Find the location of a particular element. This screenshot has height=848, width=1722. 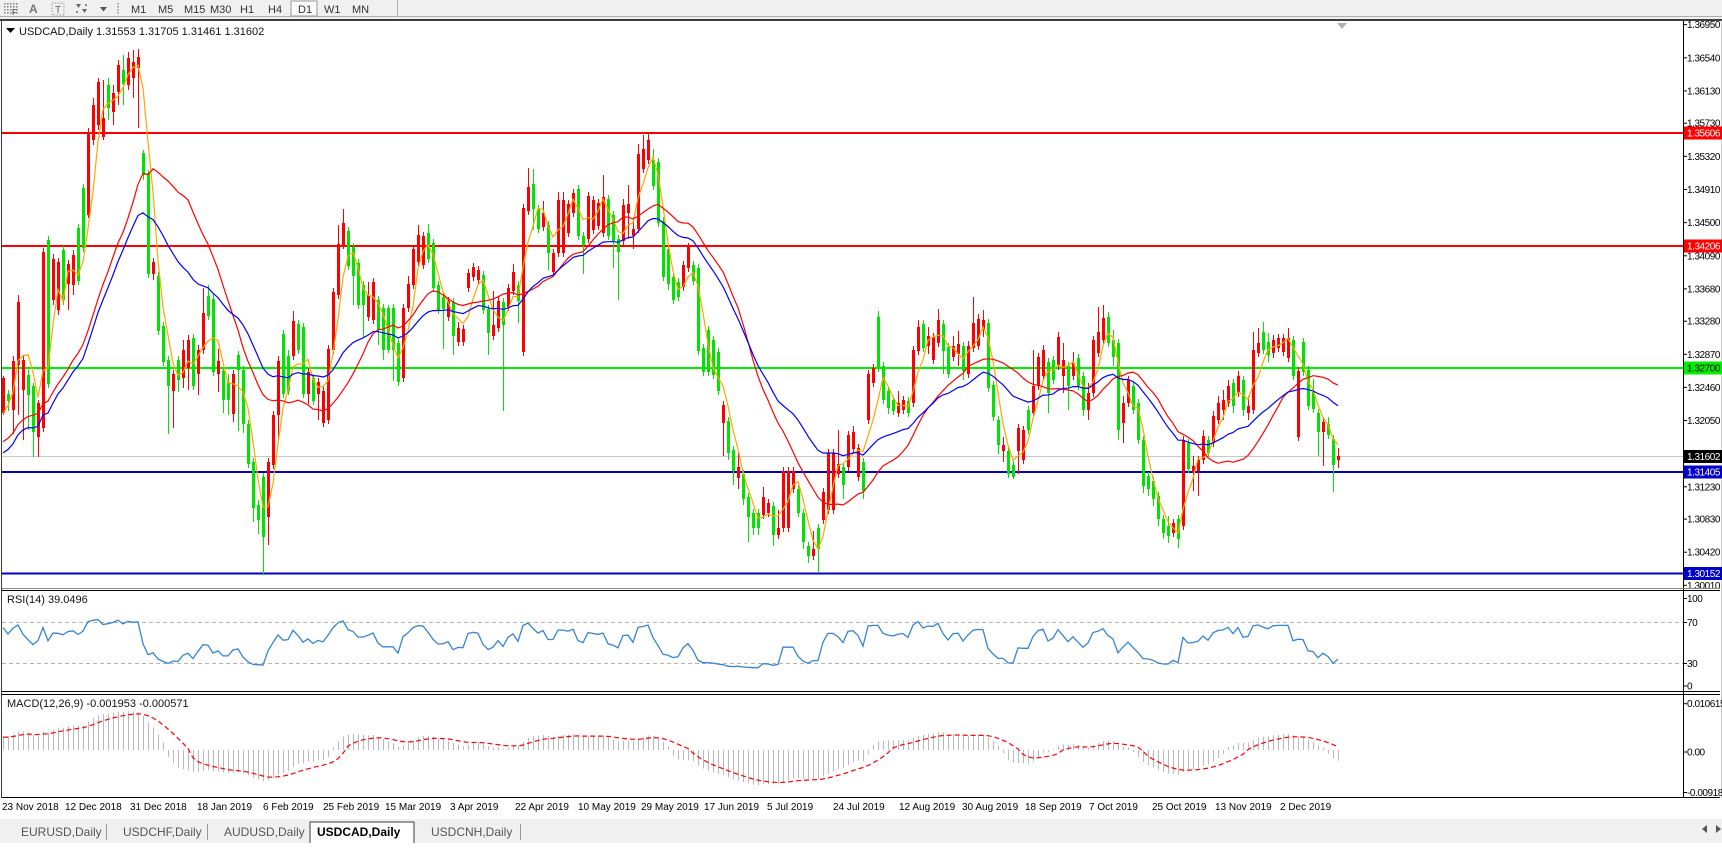

svg-text: M15 is located at coordinates (194, 10).